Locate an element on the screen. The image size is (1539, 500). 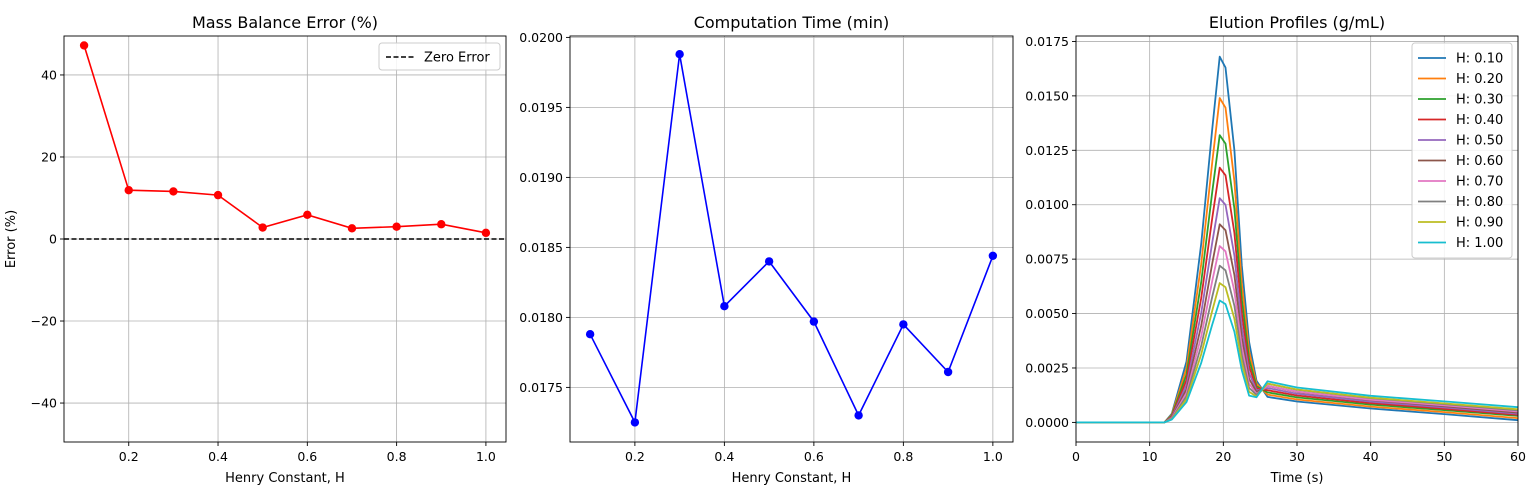
y-tick-label: 0.0150 is located at coordinates (1047, 95).